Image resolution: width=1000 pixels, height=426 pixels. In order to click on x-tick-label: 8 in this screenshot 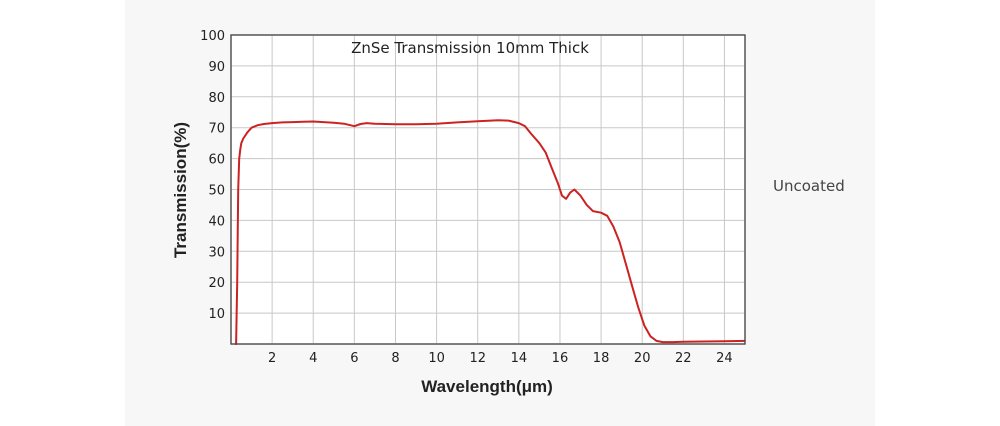, I will do `click(395, 358)`.